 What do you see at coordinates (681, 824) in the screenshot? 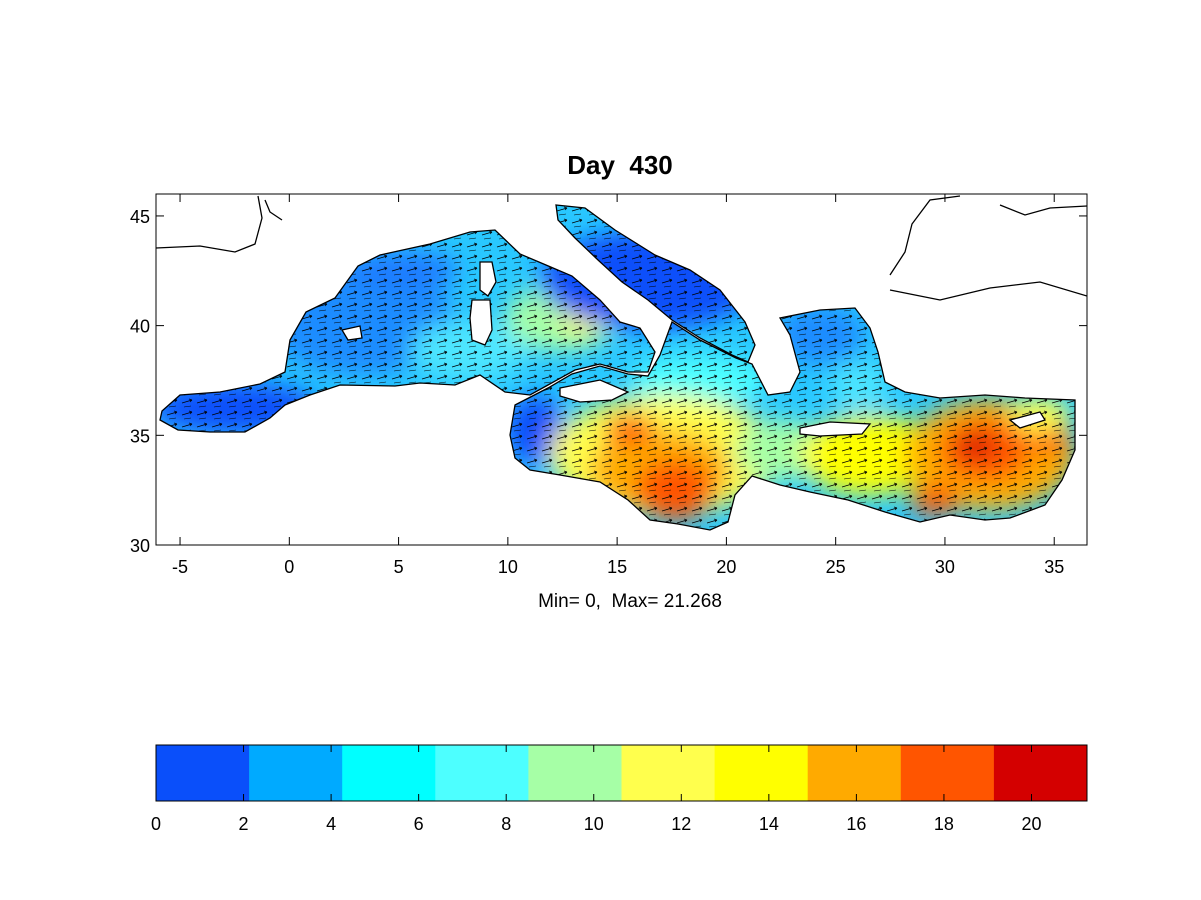
I see `colorbar-tick-label: 12` at bounding box center [681, 824].